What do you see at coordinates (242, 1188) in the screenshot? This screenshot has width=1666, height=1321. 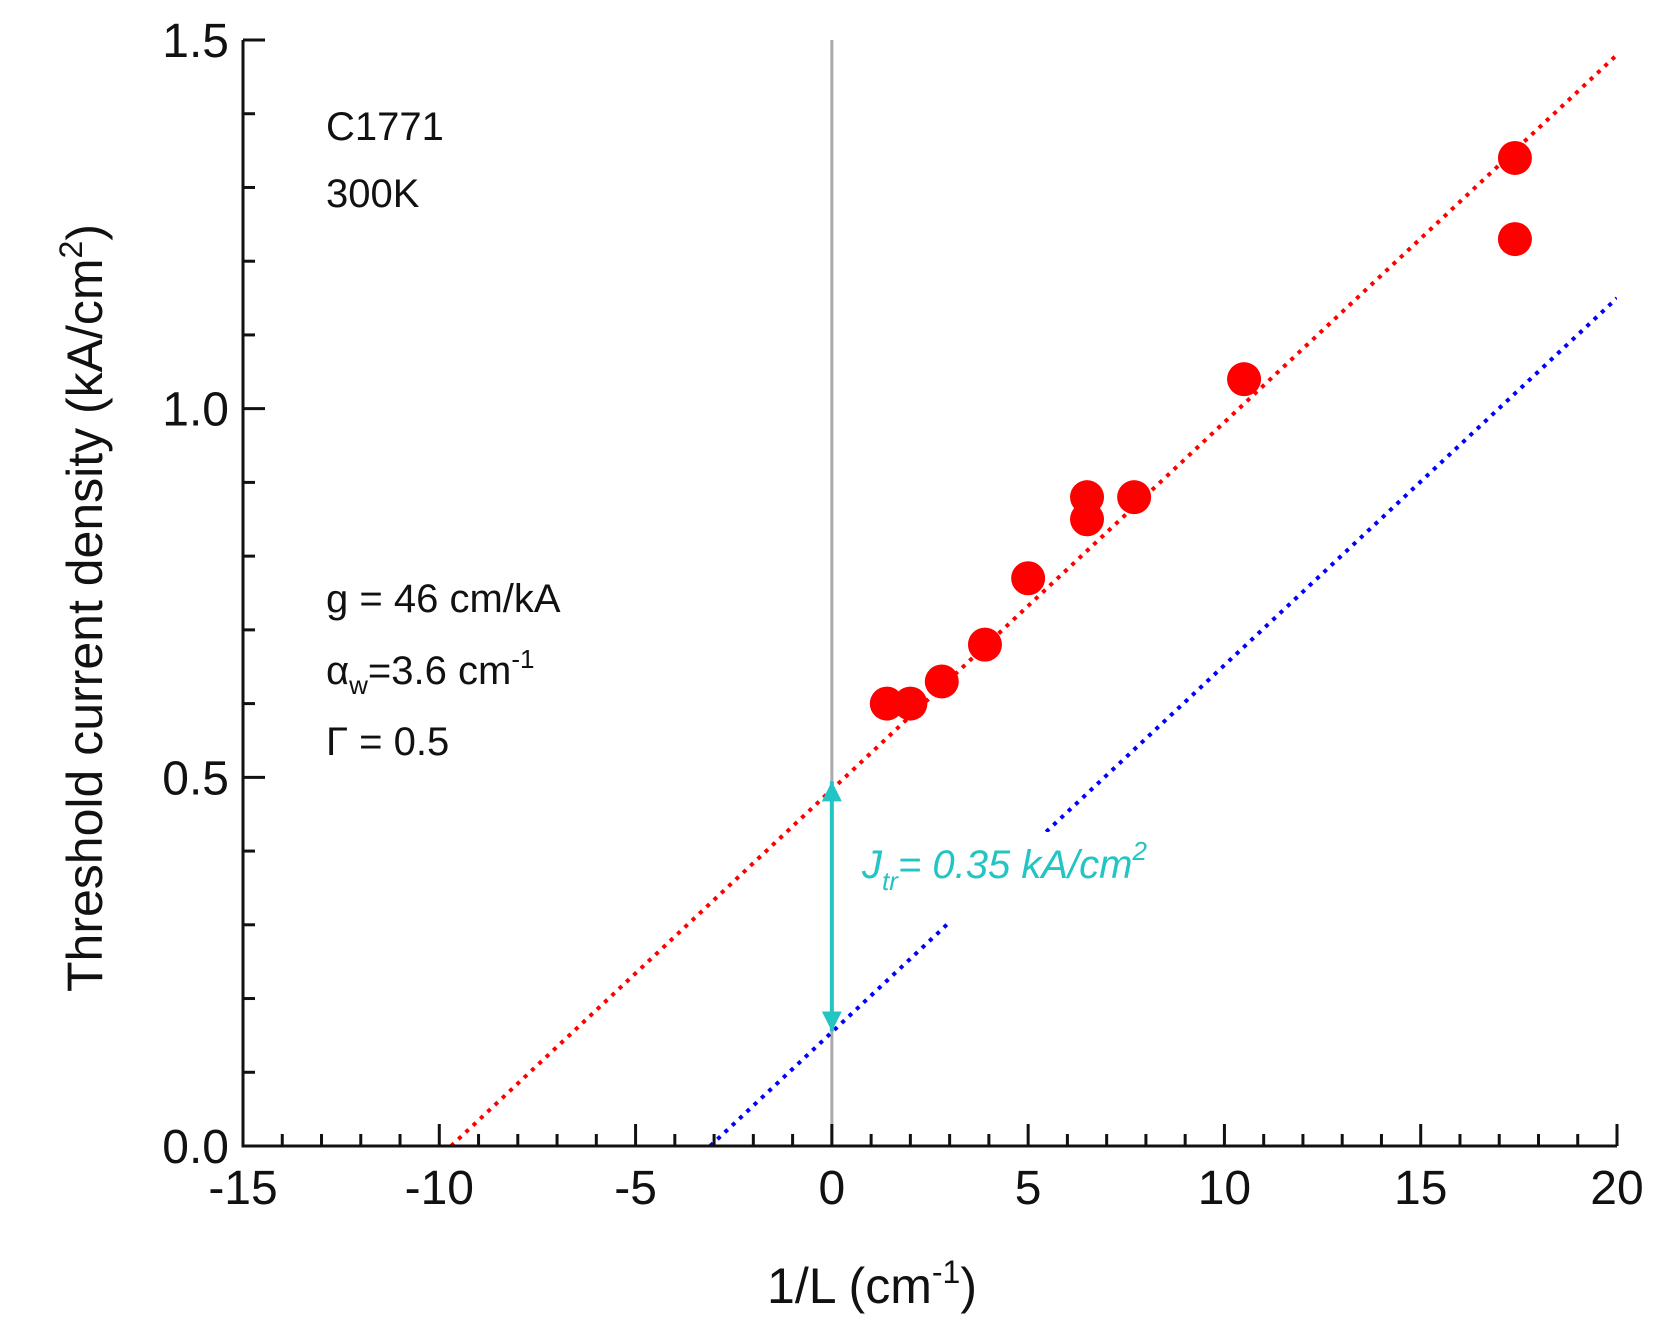 I see `x-tick-label: -15` at bounding box center [242, 1188].